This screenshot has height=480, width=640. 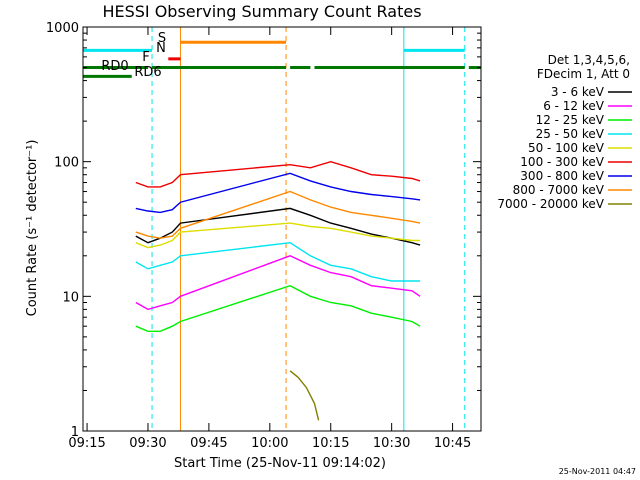 What do you see at coordinates (550, 204) in the screenshot?
I see `legend-label-8: 7000 - 20000 keV` at bounding box center [550, 204].